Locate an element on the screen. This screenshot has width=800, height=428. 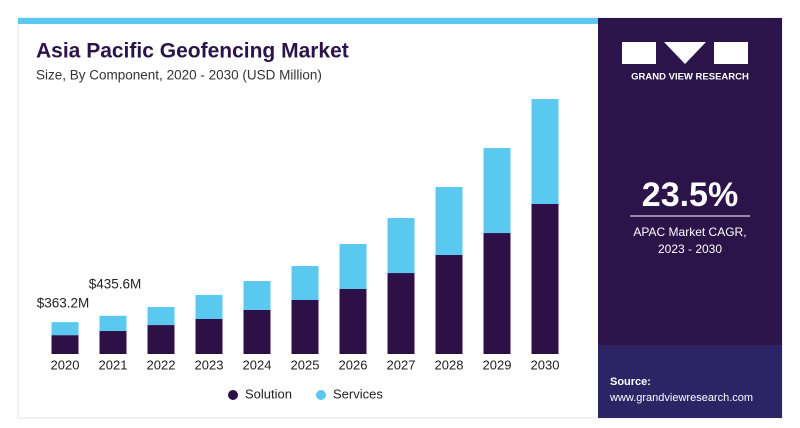
x-tick-label: 2024 is located at coordinates (257, 364).